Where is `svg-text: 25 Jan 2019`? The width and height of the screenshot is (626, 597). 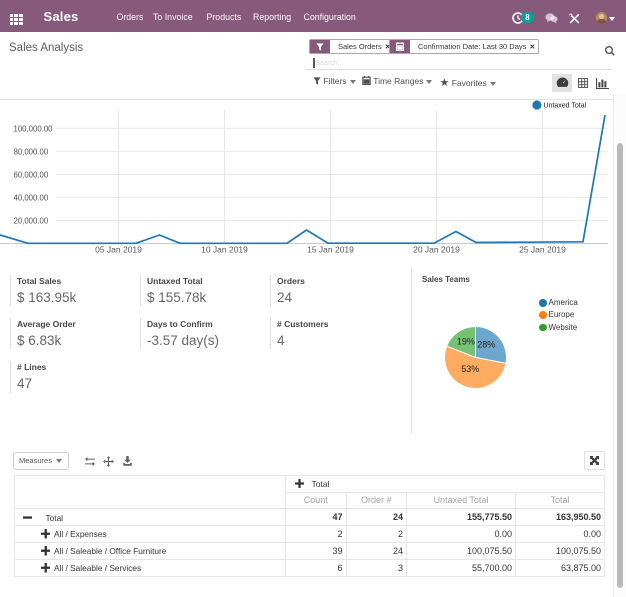
svg-text: 25 Jan 2019 is located at coordinates (542, 250).